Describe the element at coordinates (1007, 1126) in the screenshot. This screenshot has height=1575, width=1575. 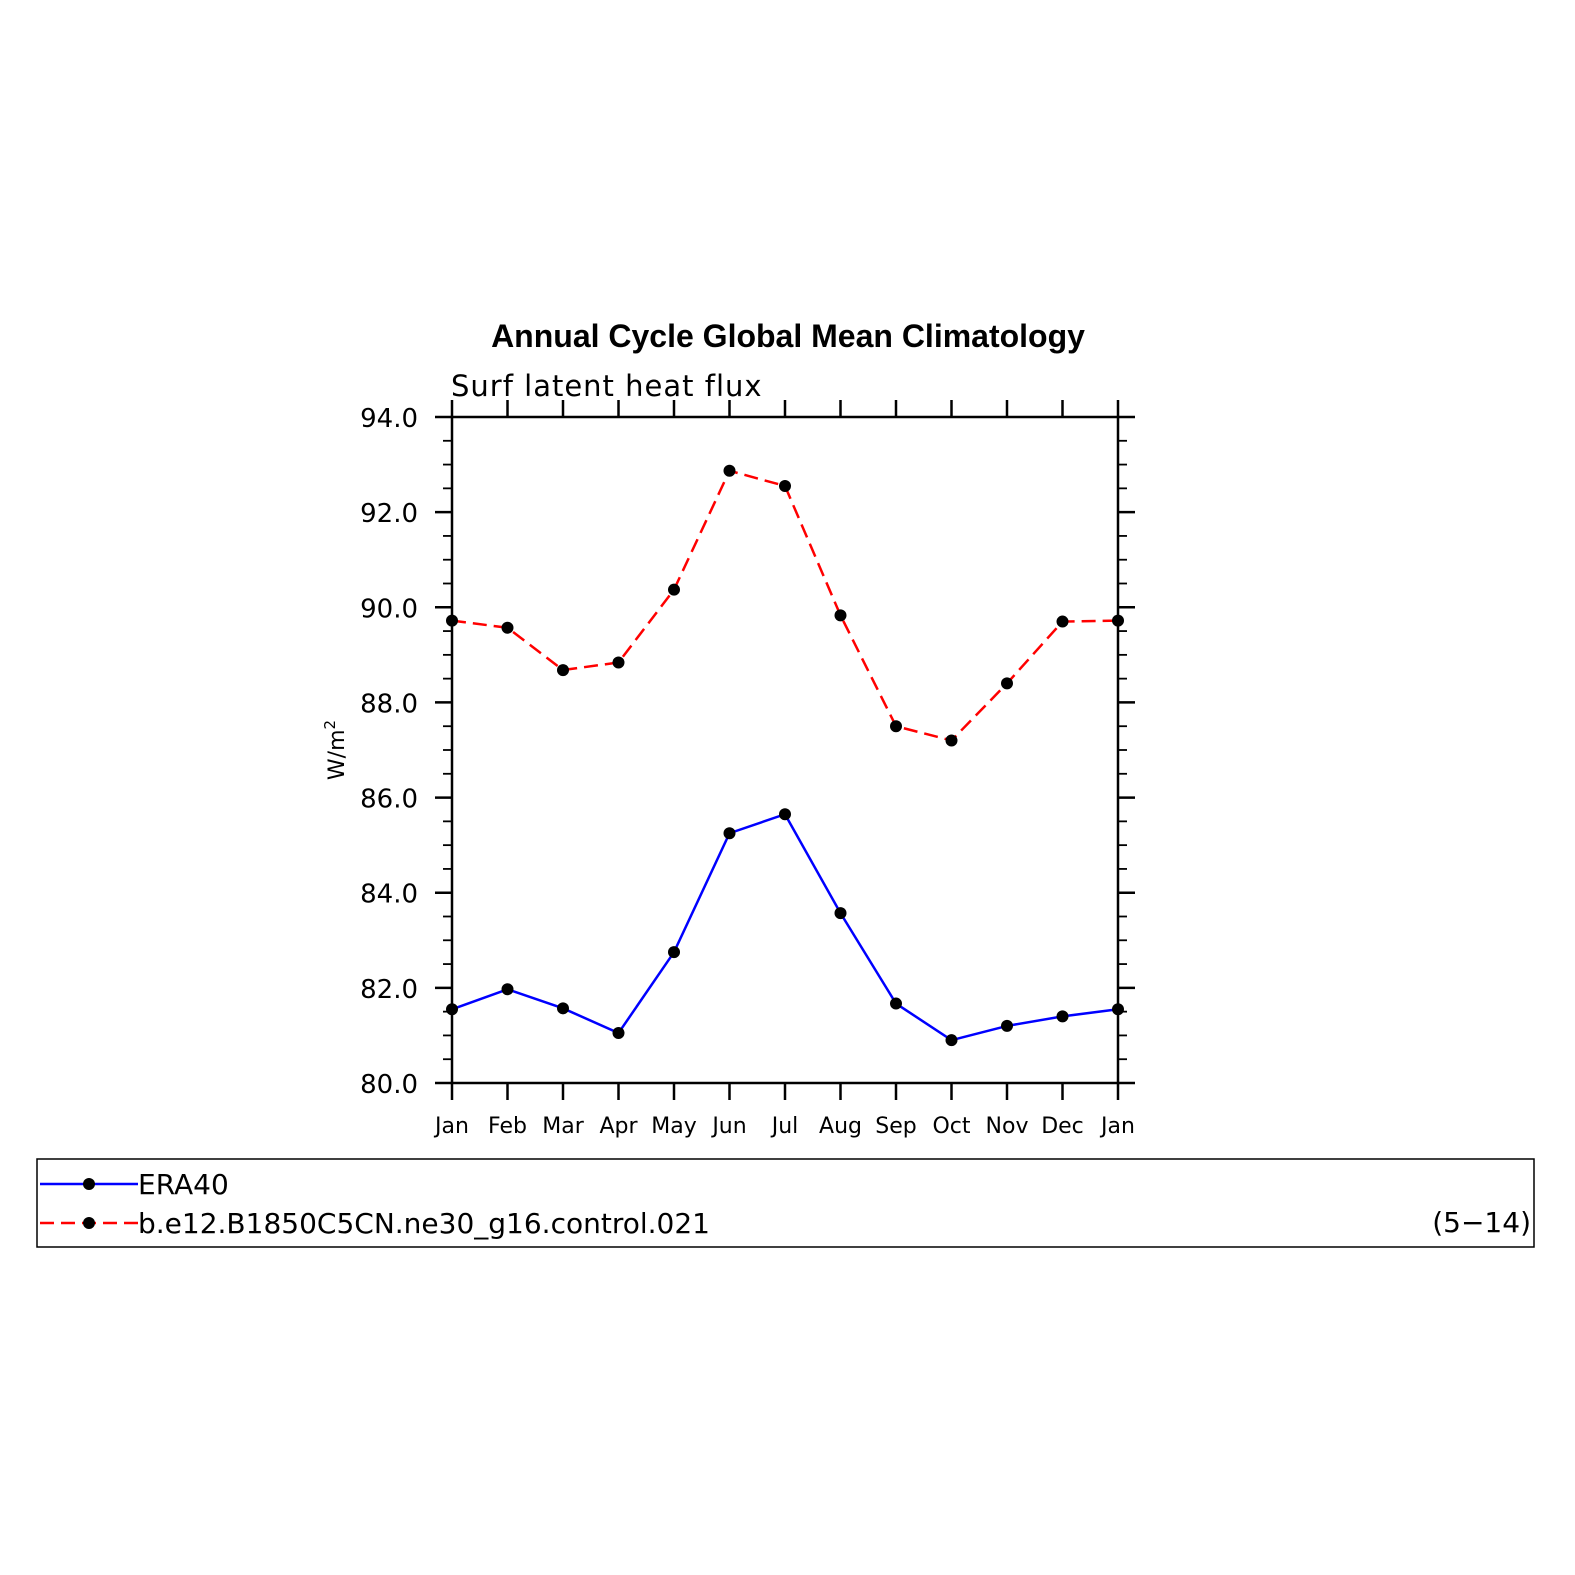
I see `x-tick-label: Nov` at that location.